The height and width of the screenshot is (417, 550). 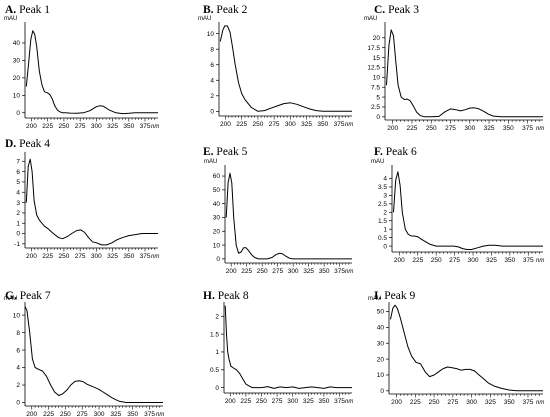 What do you see at coordinates (28, 144) in the screenshot?
I see `panel-title-d: D. Peak 4` at bounding box center [28, 144].